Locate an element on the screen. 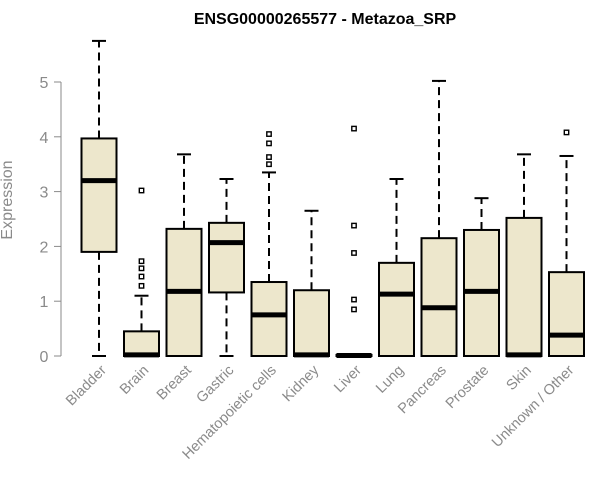 Image resolution: width=600 pixels, height=500 pixels. x-tick-label: Unknown / Other is located at coordinates (533, 406).